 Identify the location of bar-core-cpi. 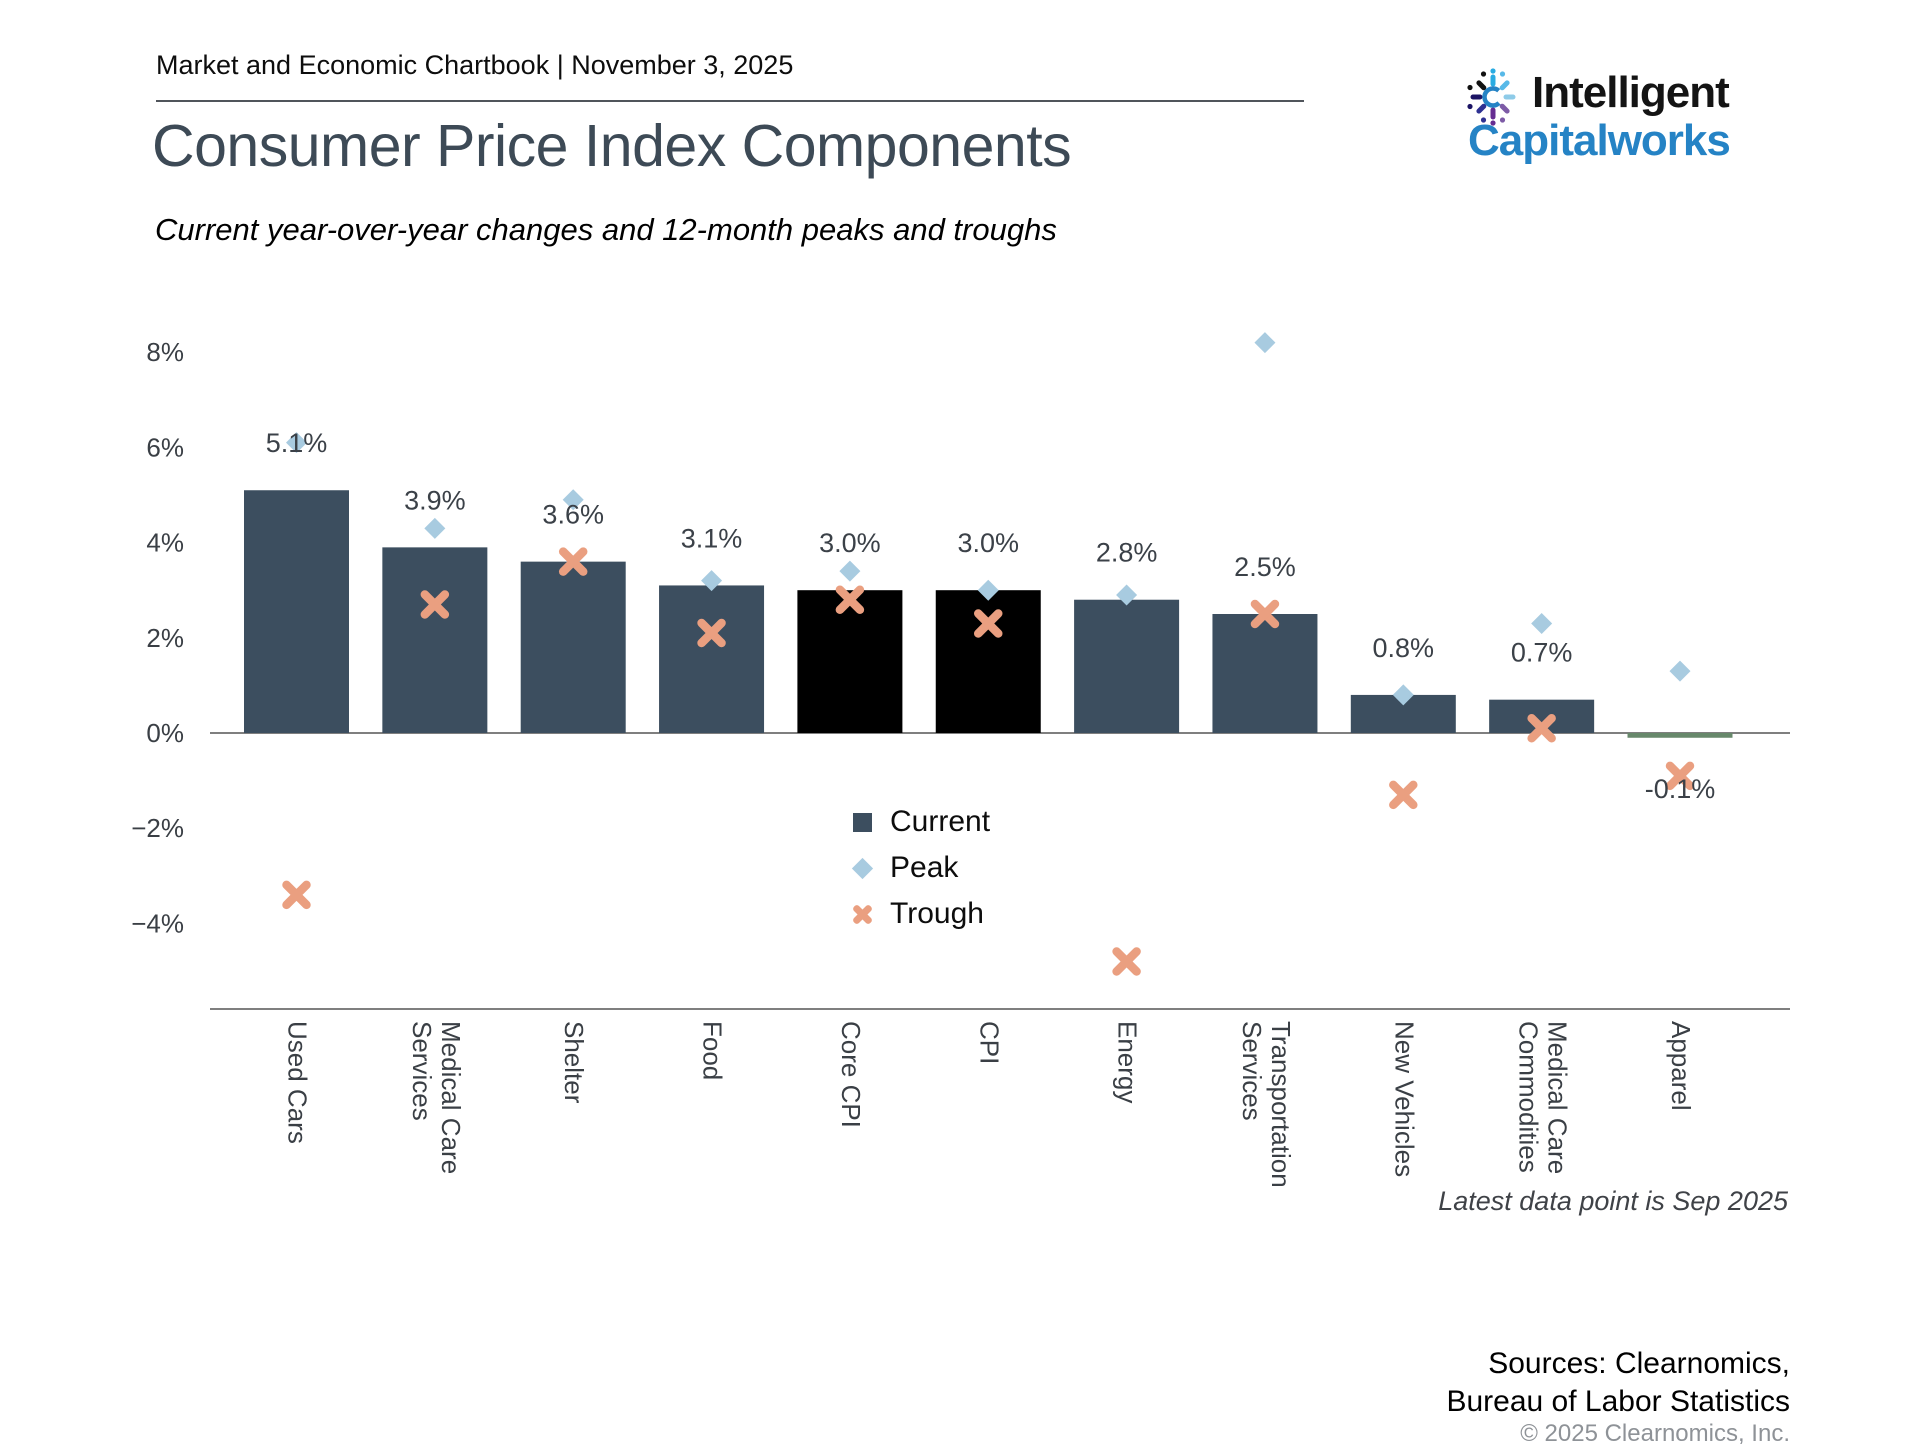
(850, 661).